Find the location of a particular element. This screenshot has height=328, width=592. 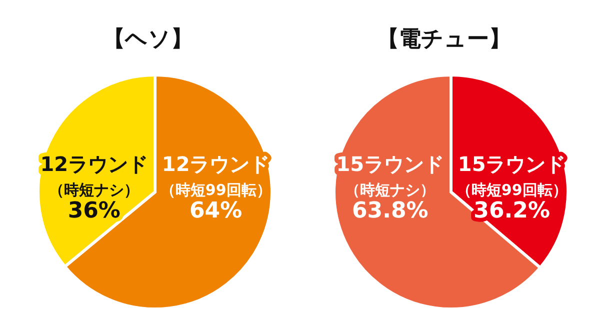

slice-label: 15ラウンド（時短99回転） is located at coordinates (512, 175).